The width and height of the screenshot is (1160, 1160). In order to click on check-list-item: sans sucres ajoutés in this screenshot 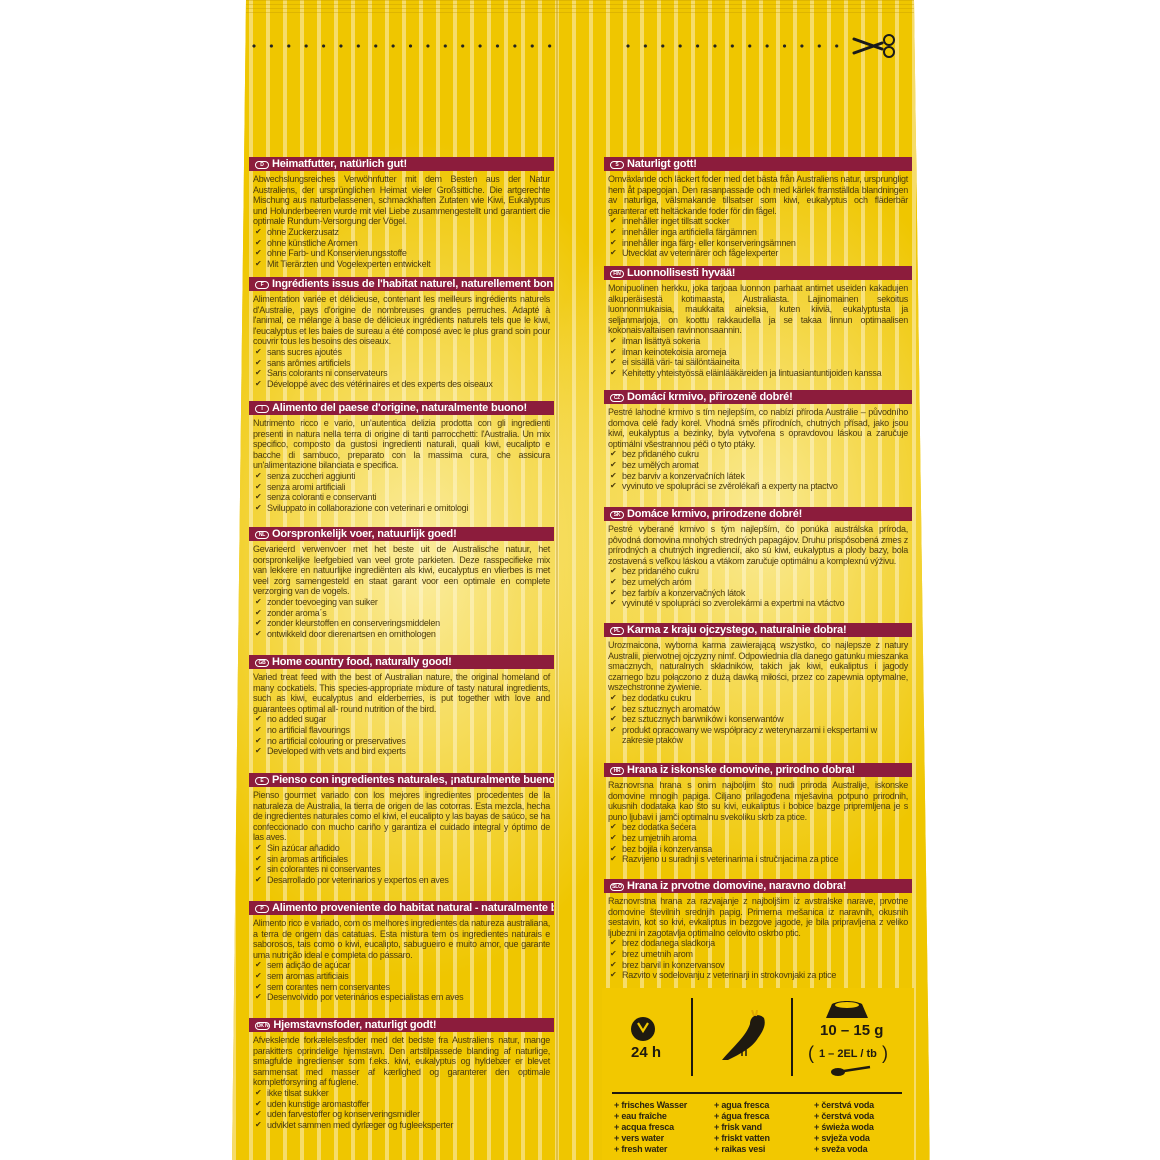, I will do `click(401, 352)`.